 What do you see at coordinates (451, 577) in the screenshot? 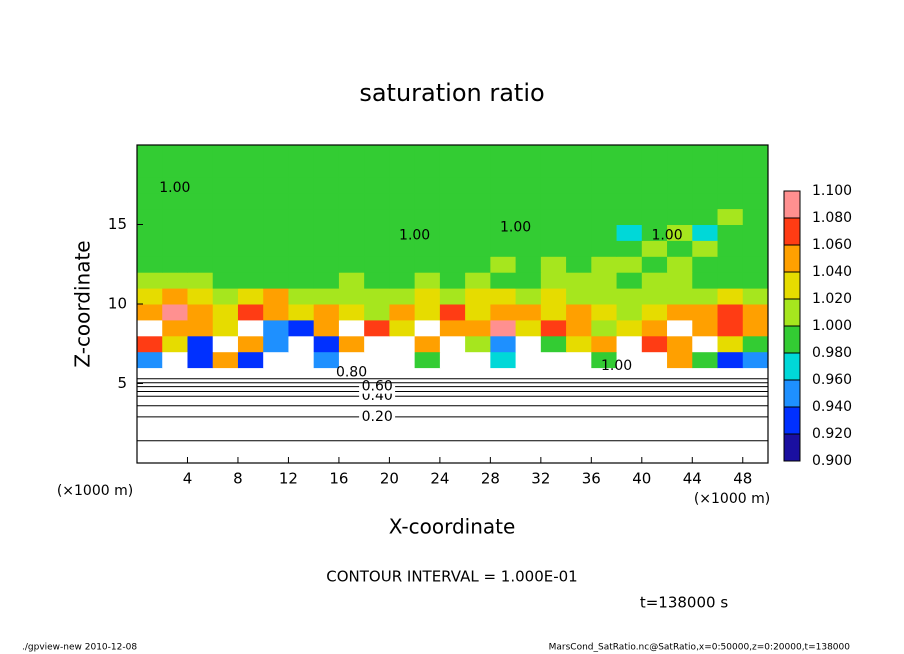
I see `contour-interval: CONTOUR INTERVAL = 1.000E-01` at bounding box center [451, 577].